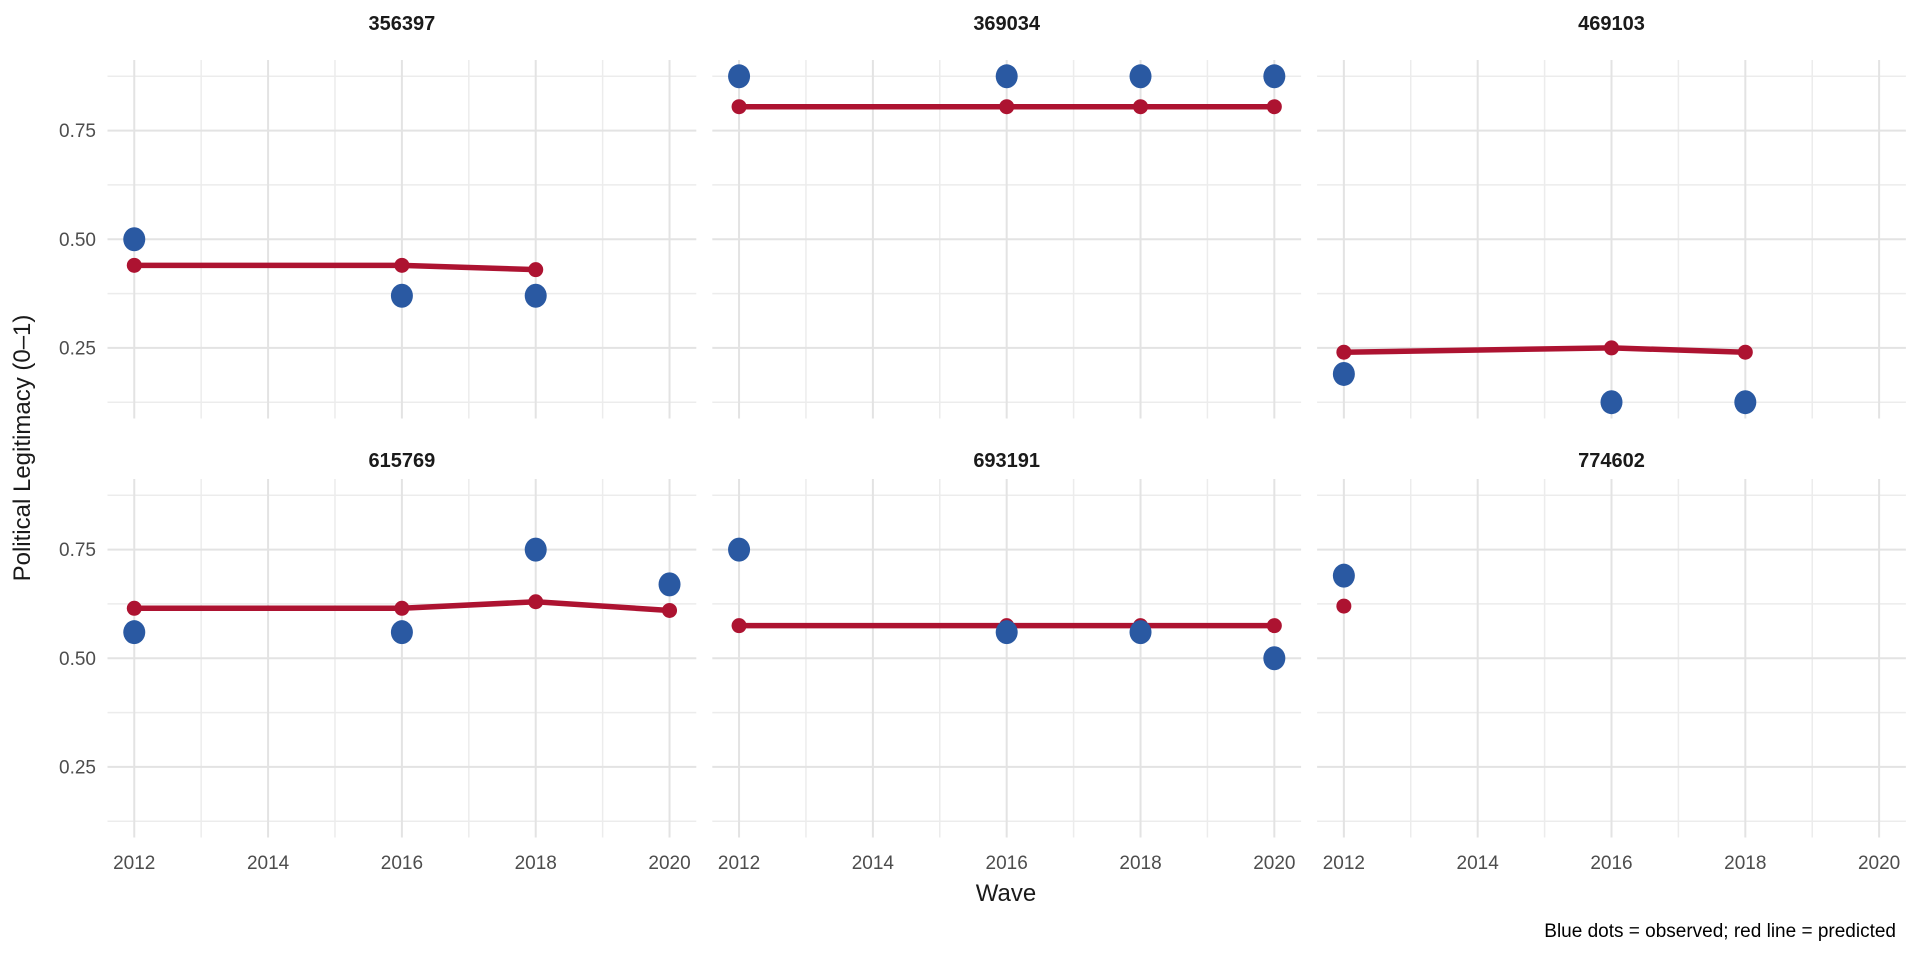 This screenshot has height=960, width=1920. What do you see at coordinates (1007, 216) in the screenshot?
I see `facet-panel-369034: 369034` at bounding box center [1007, 216].